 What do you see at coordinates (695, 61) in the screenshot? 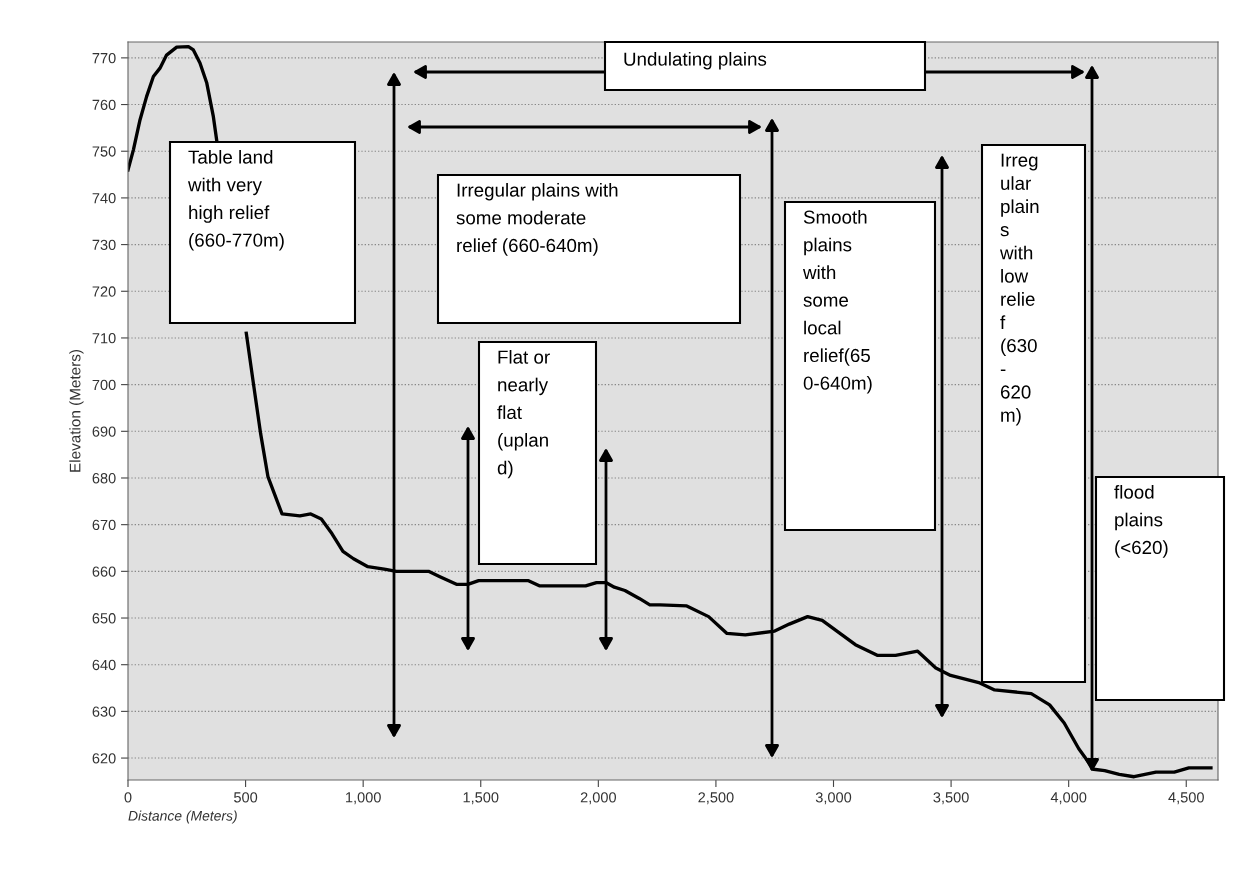
I see `annotation: Undulating plains` at bounding box center [695, 61].